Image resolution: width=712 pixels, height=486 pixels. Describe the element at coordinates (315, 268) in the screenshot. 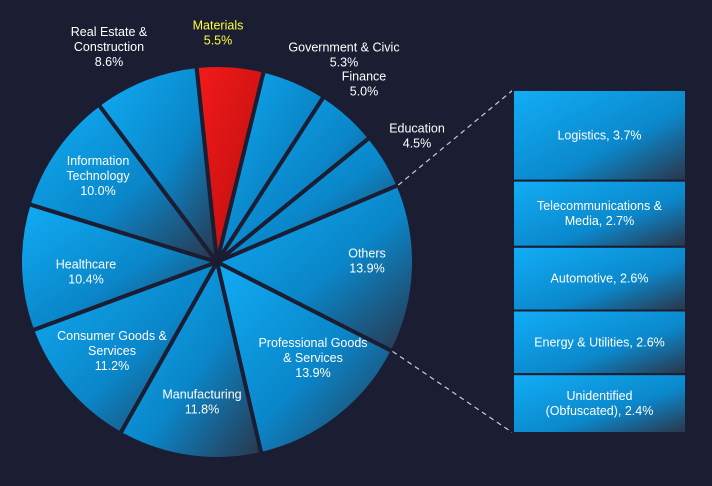

I see `slice-others` at that location.